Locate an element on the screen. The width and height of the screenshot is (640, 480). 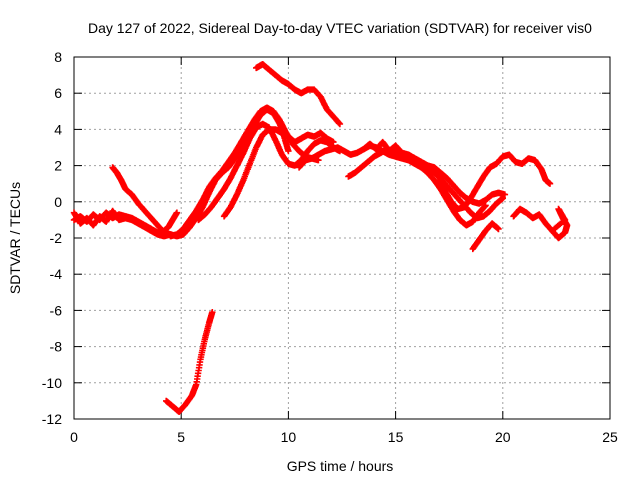
y-tick-label: 8 is located at coordinates (58, 57).